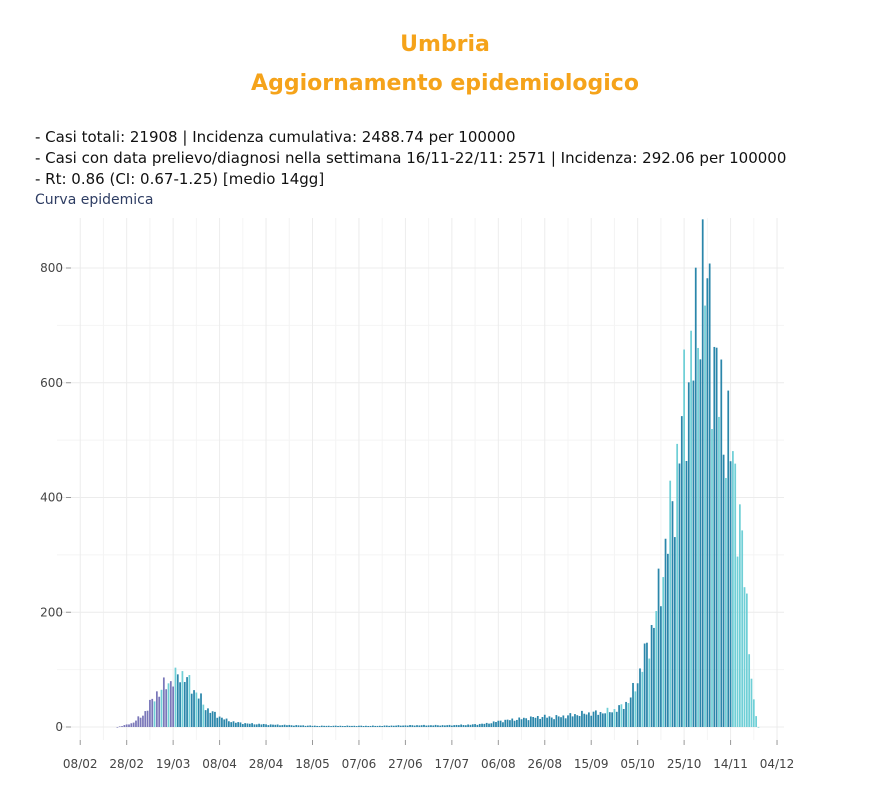  Describe the element at coordinates (405, 764) in the screenshot. I see `x-tick-label: 27/06` at that location.